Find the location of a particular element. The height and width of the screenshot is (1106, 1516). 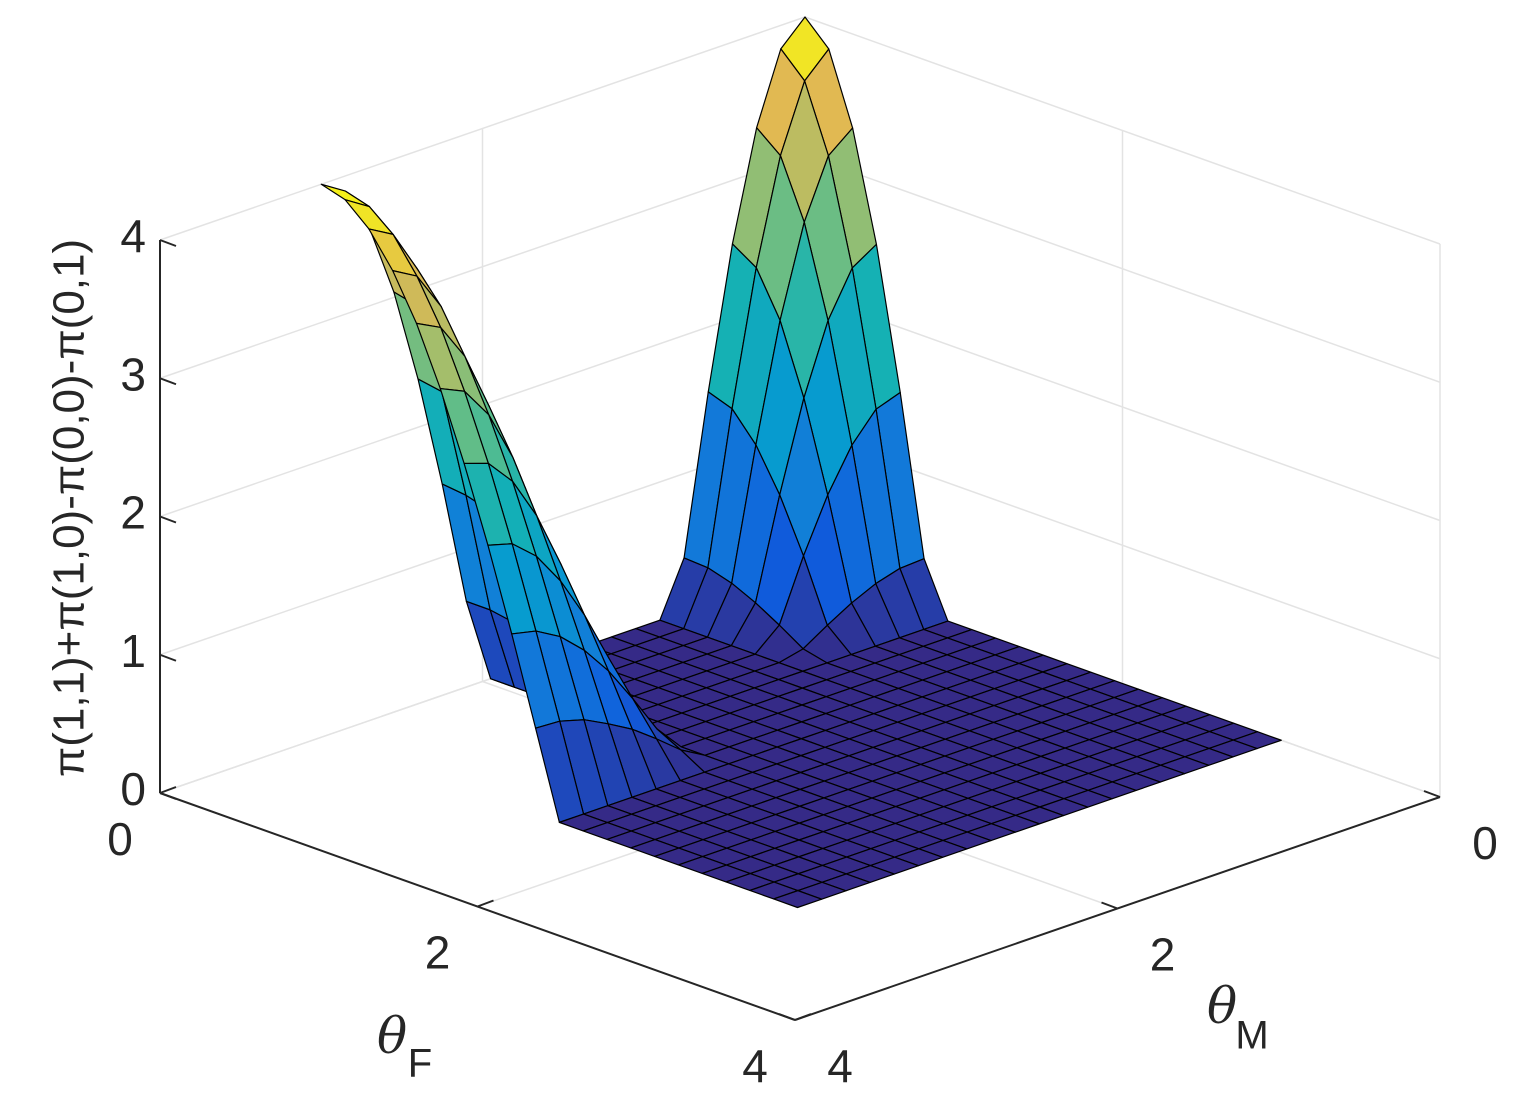

x-tick-label: 0 is located at coordinates (120, 839).